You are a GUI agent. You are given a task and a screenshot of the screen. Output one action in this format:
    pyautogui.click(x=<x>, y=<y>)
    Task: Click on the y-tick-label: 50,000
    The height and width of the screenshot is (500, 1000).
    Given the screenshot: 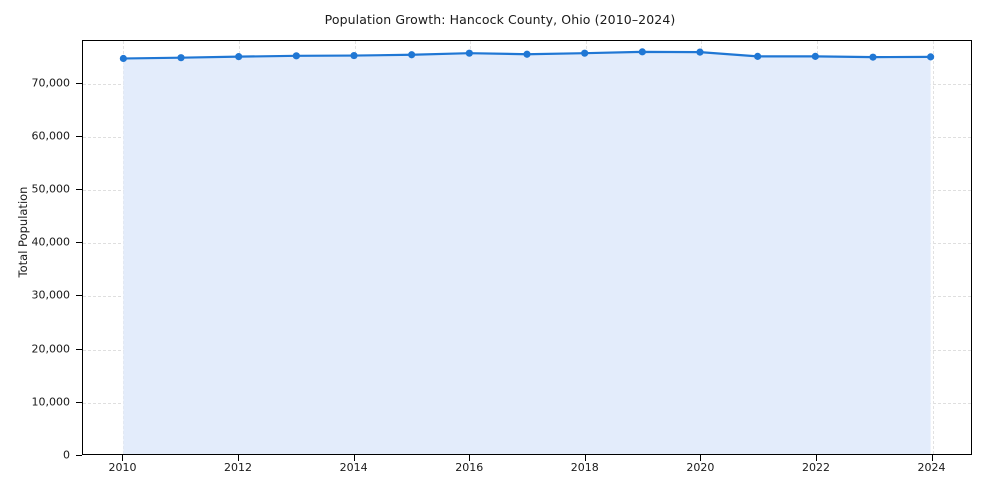 What is the action you would take?
    pyautogui.click(x=51, y=189)
    